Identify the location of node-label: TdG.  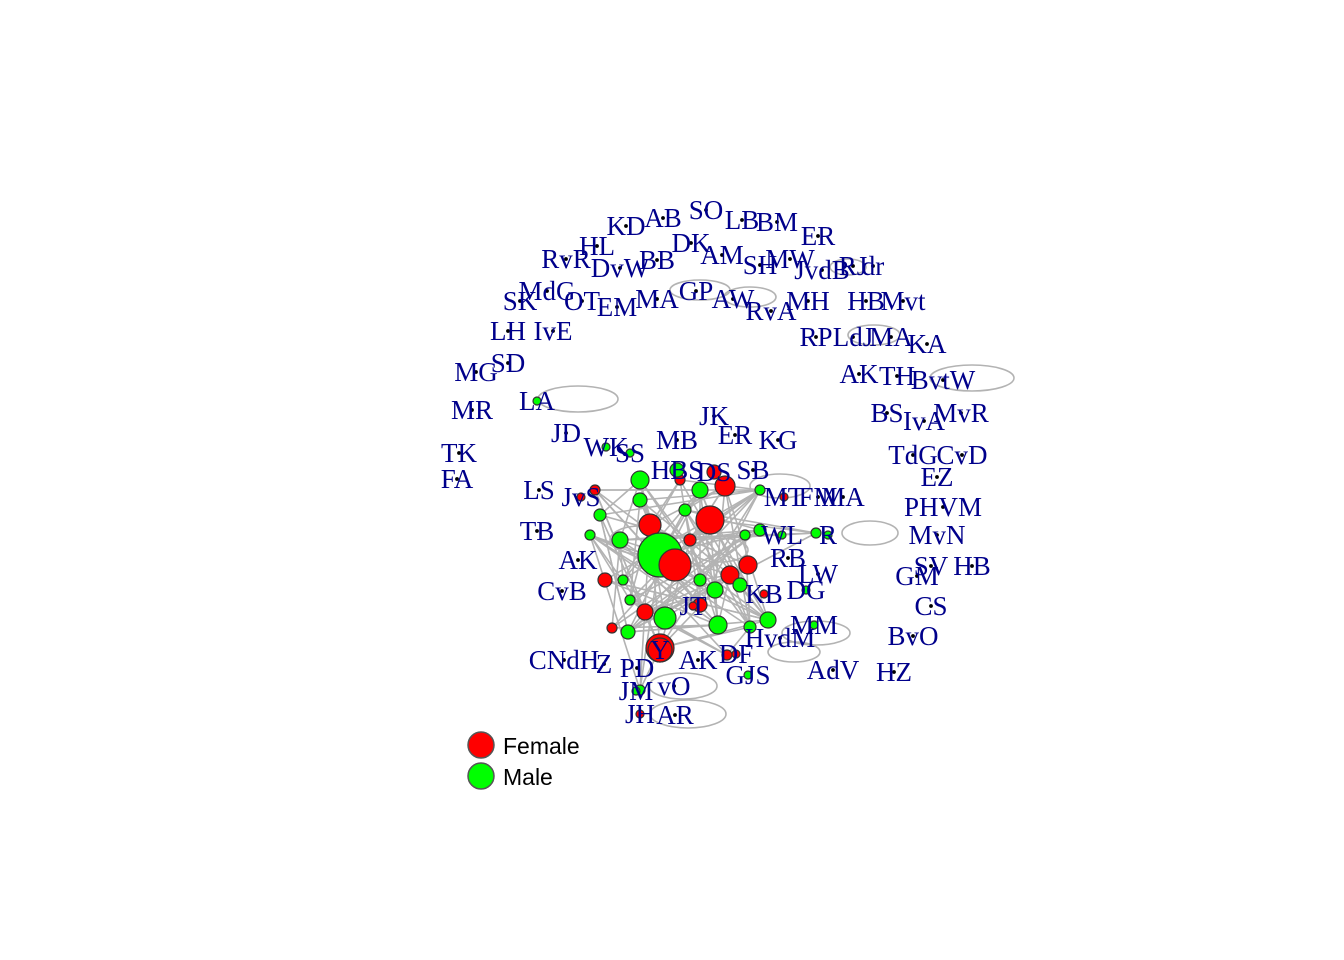
(913, 455).